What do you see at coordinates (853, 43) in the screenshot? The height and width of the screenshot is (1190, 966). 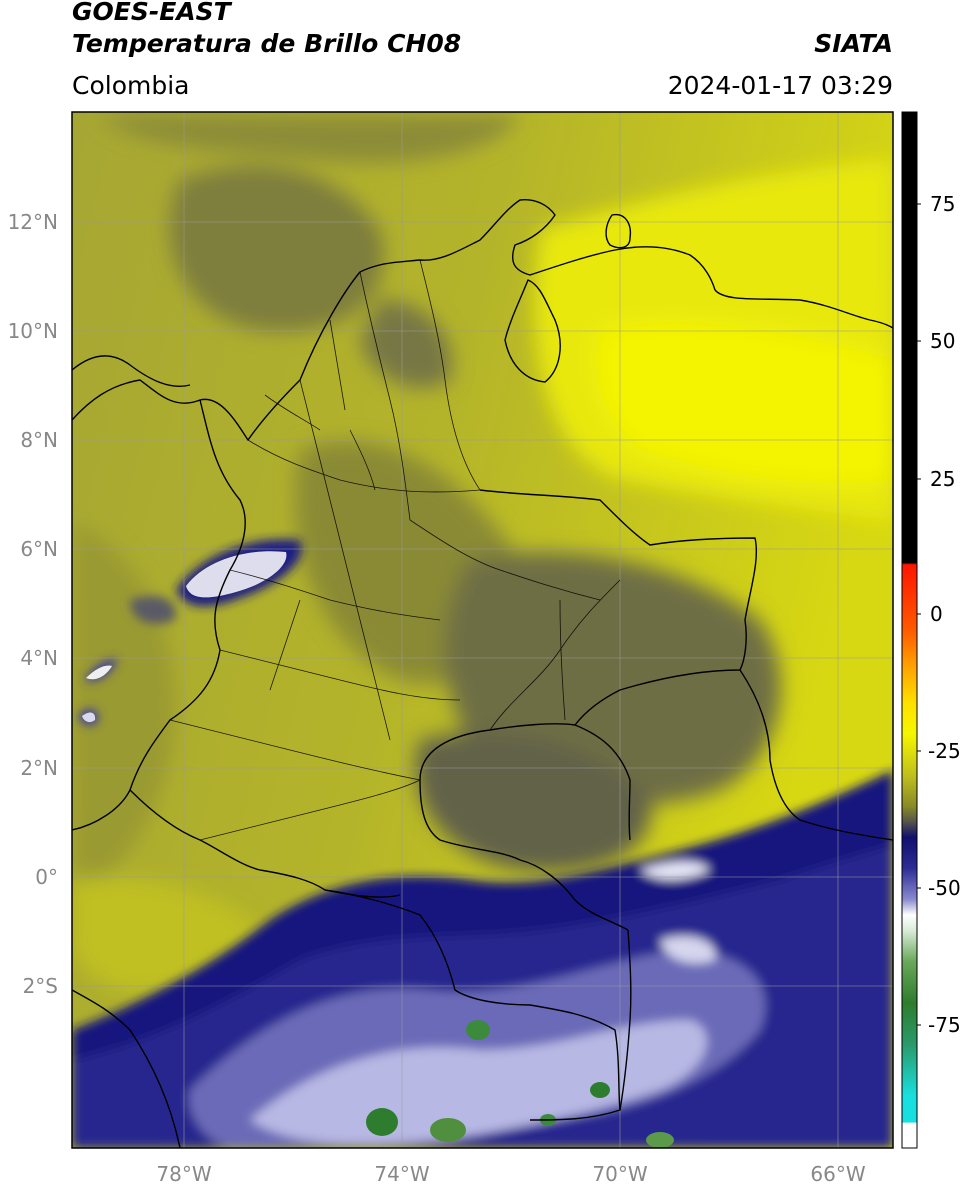 I see `organization-label: SIATA` at bounding box center [853, 43].